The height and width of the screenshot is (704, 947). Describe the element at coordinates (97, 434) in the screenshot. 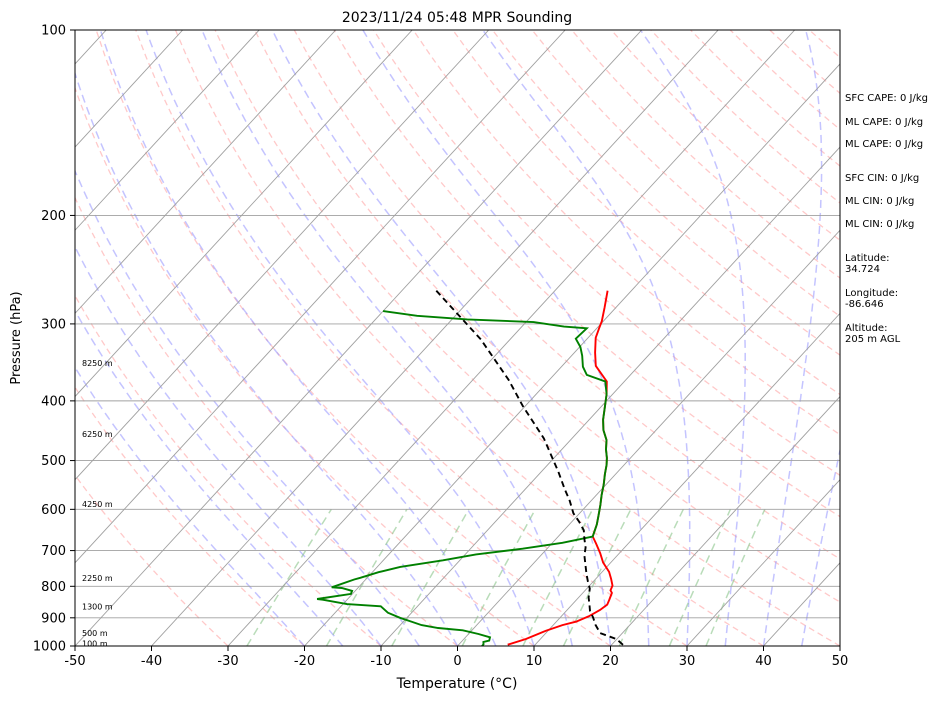

I see `height-label: 6250 m` at that location.